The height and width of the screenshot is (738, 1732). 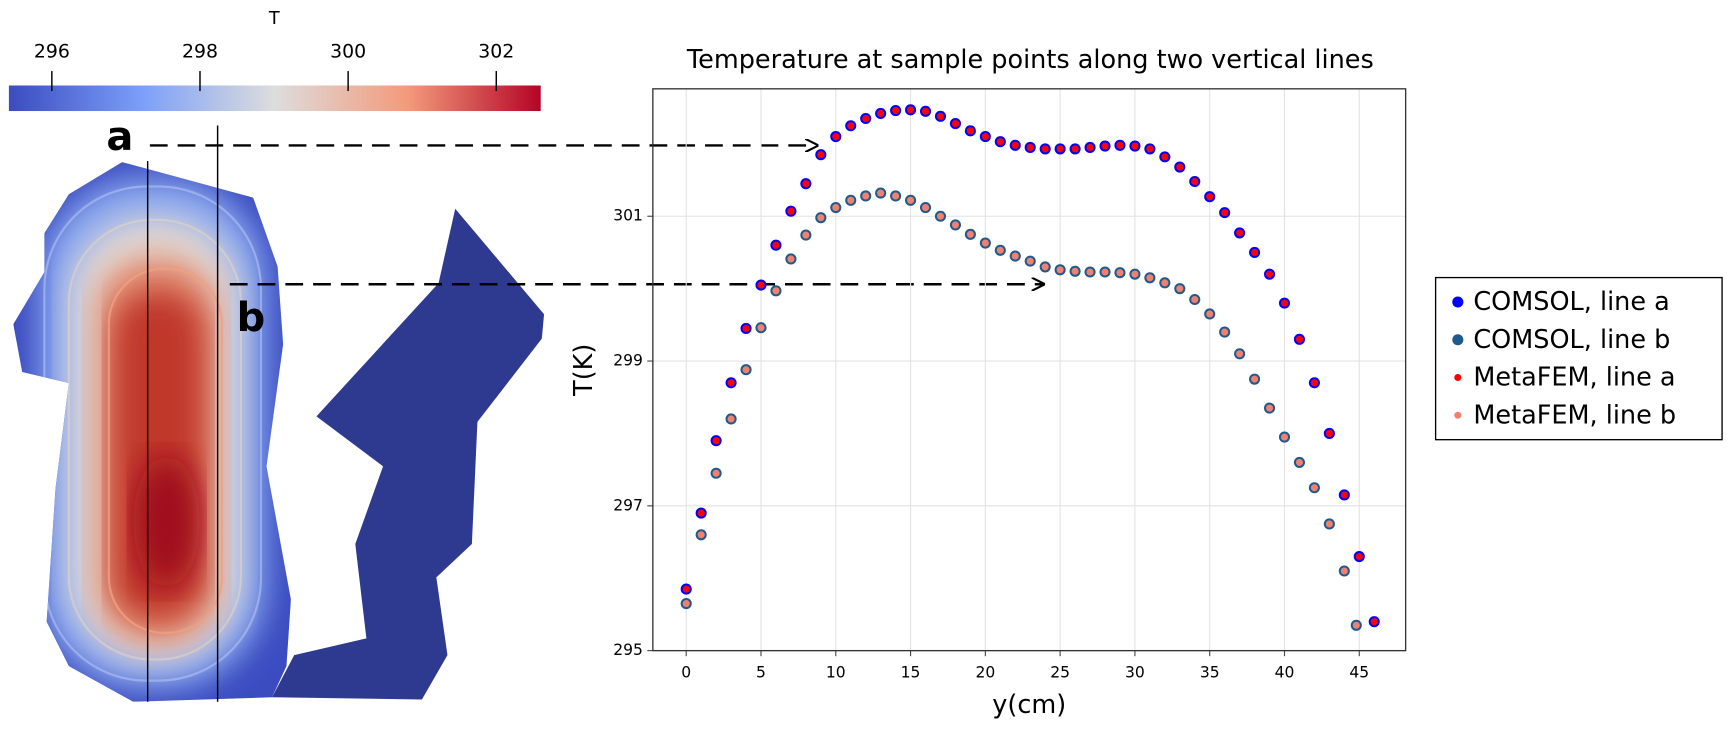 What do you see at coordinates (274, 19) in the screenshot?
I see `colorbar-label: T` at bounding box center [274, 19].